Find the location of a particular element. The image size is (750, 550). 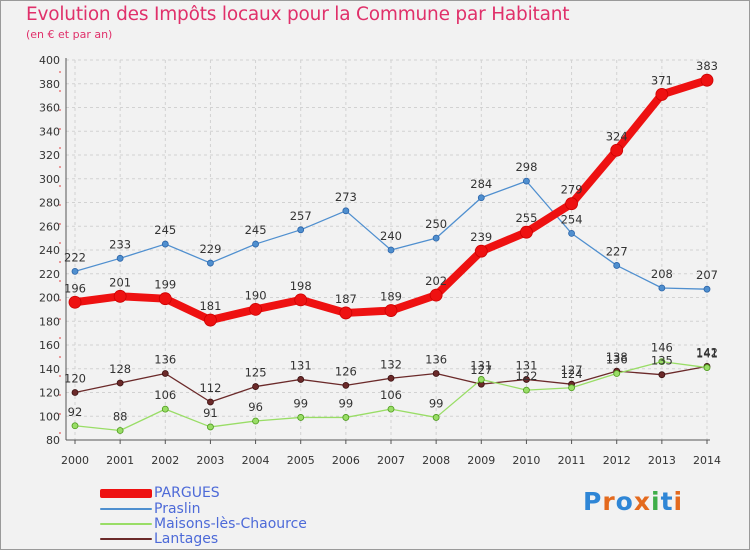

data-label: 199 is located at coordinates (165, 285).